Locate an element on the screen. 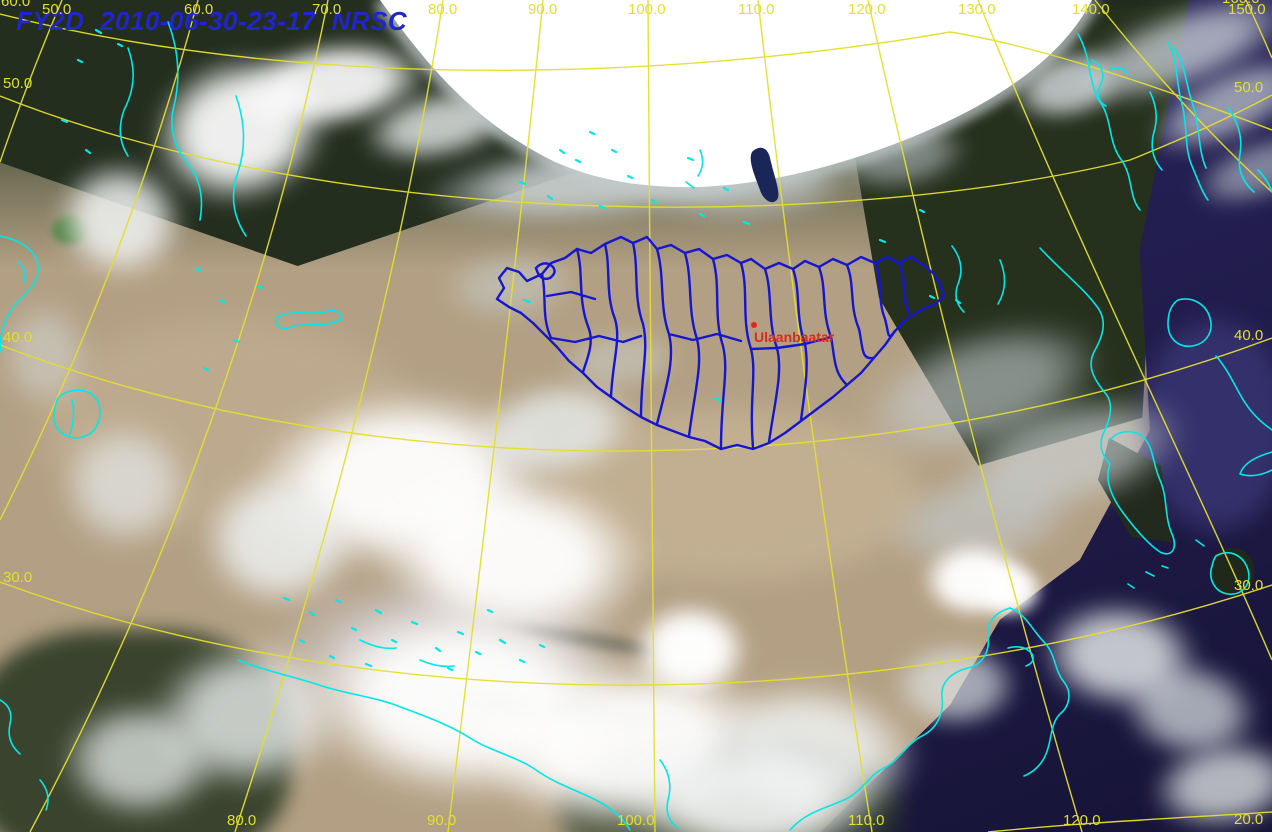 This screenshot has height=832, width=1272. mongolia-border-layer is located at coordinates (720, 343).